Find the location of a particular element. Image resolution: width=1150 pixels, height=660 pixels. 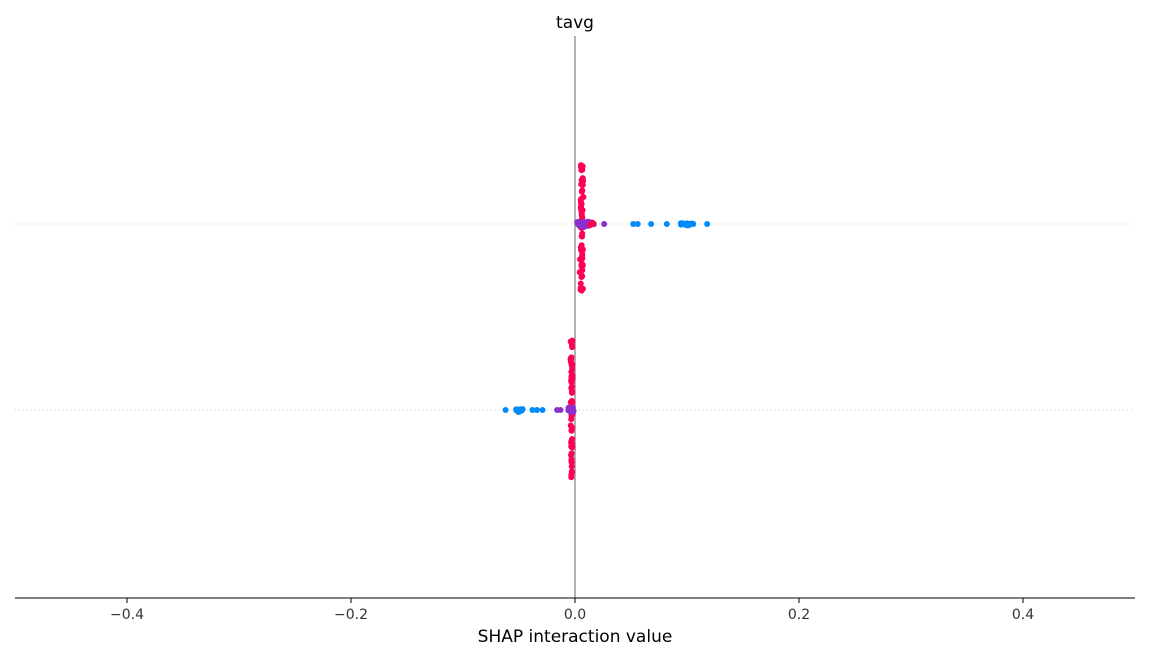

x-tick-label: −0.2 is located at coordinates (351, 615).